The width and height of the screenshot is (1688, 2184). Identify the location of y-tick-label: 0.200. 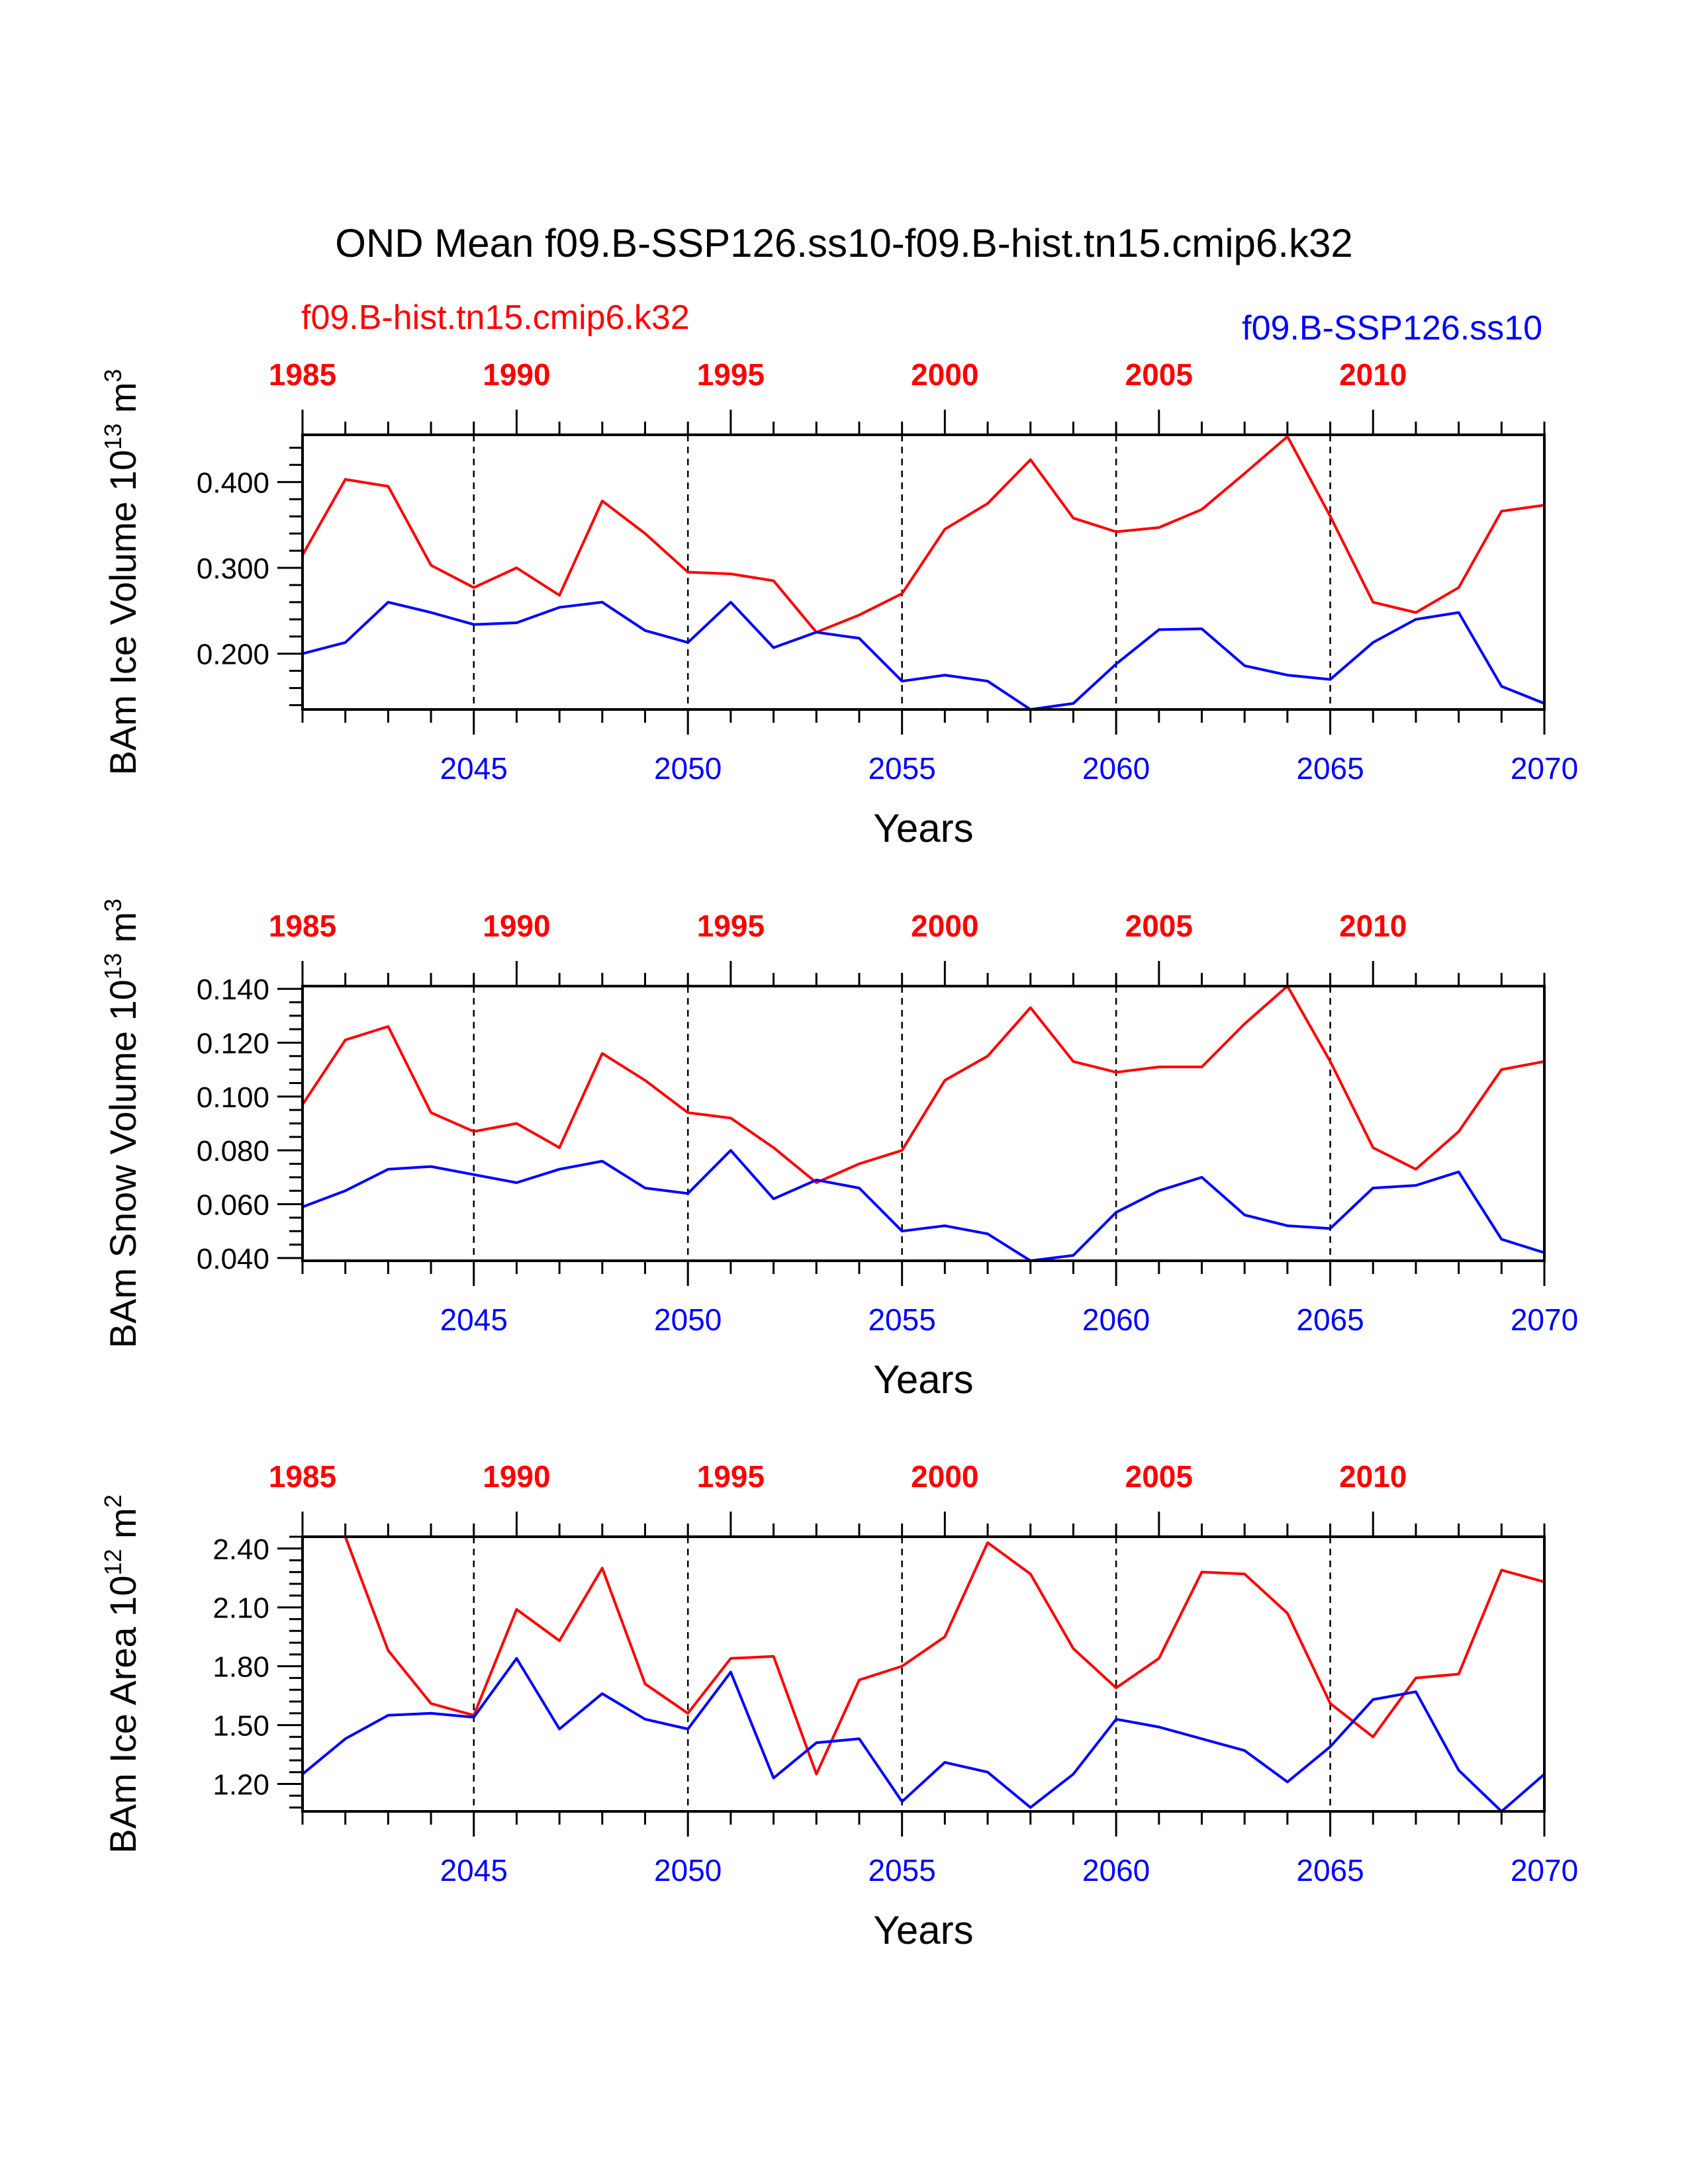
(233, 655).